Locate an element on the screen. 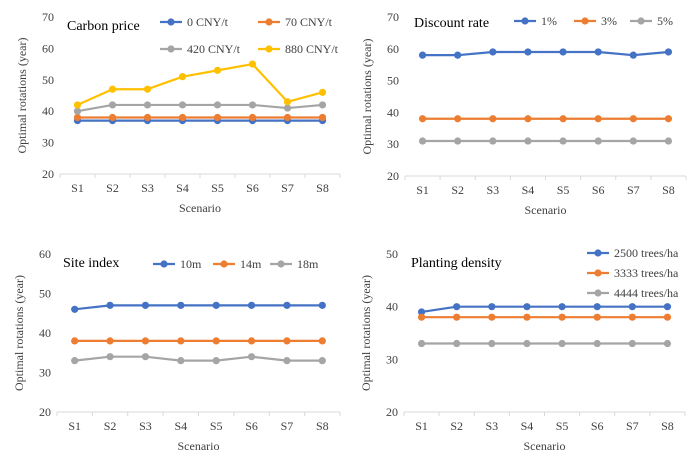  legend-item-14m: 14m is located at coordinates (237, 264).